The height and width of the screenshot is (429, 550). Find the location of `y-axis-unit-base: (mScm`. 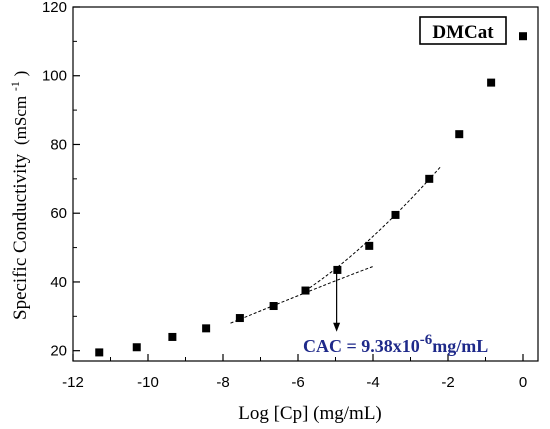

y-axis-unit-base: (mScm is located at coordinates (20, 120).